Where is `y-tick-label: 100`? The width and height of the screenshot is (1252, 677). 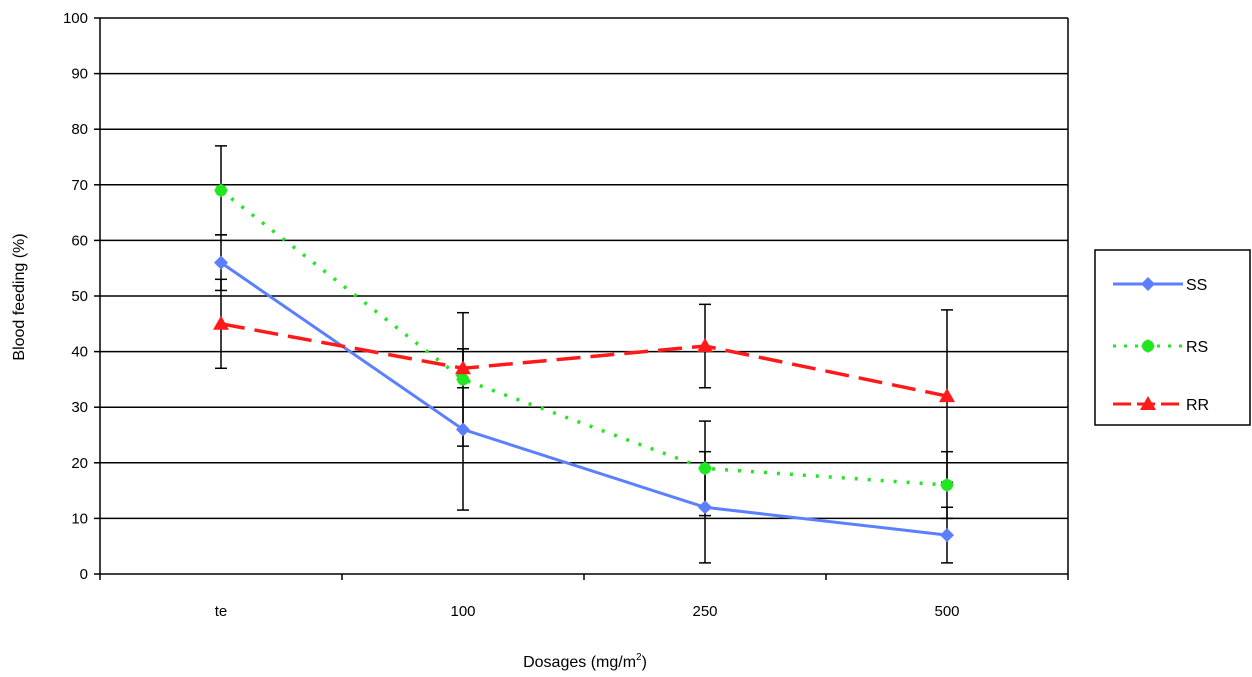
y-tick-label: 100 is located at coordinates (75, 18).